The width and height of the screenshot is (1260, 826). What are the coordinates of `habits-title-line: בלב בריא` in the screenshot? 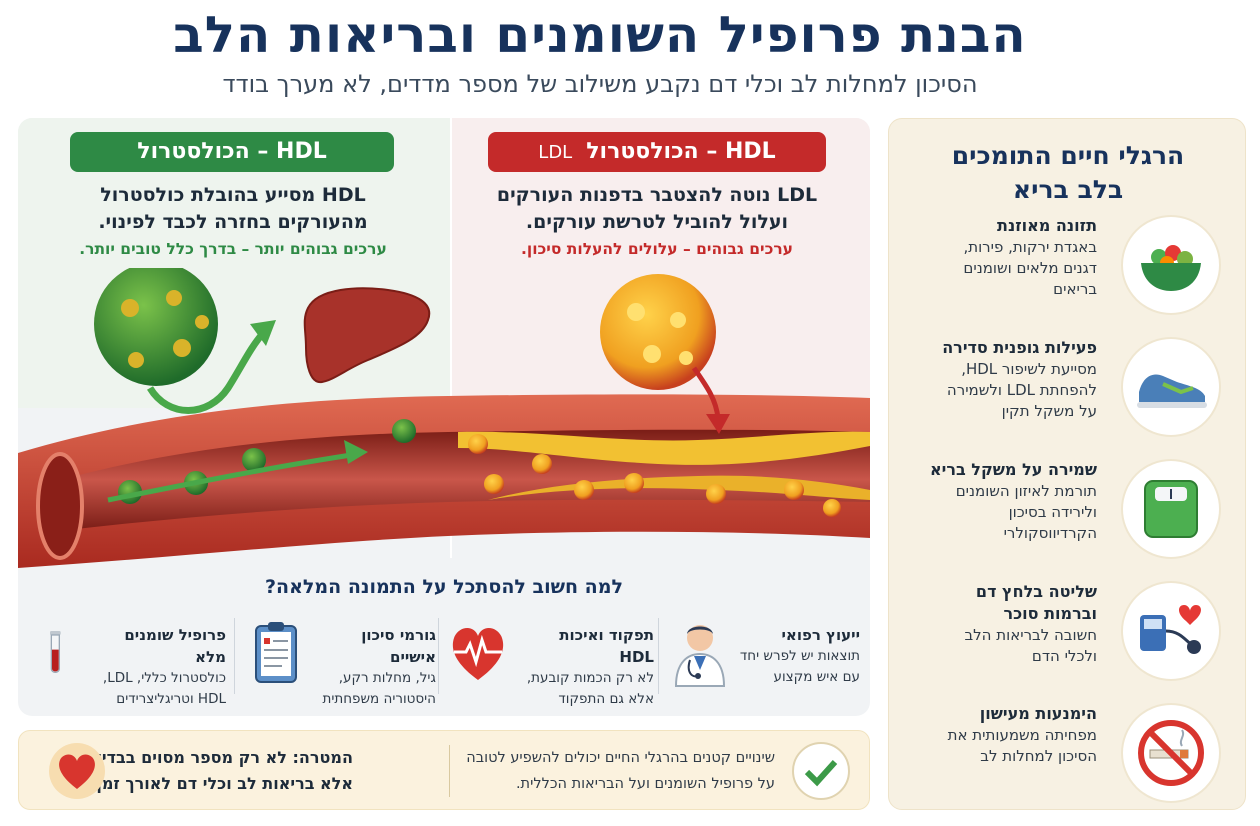 It's located at (1068, 189).